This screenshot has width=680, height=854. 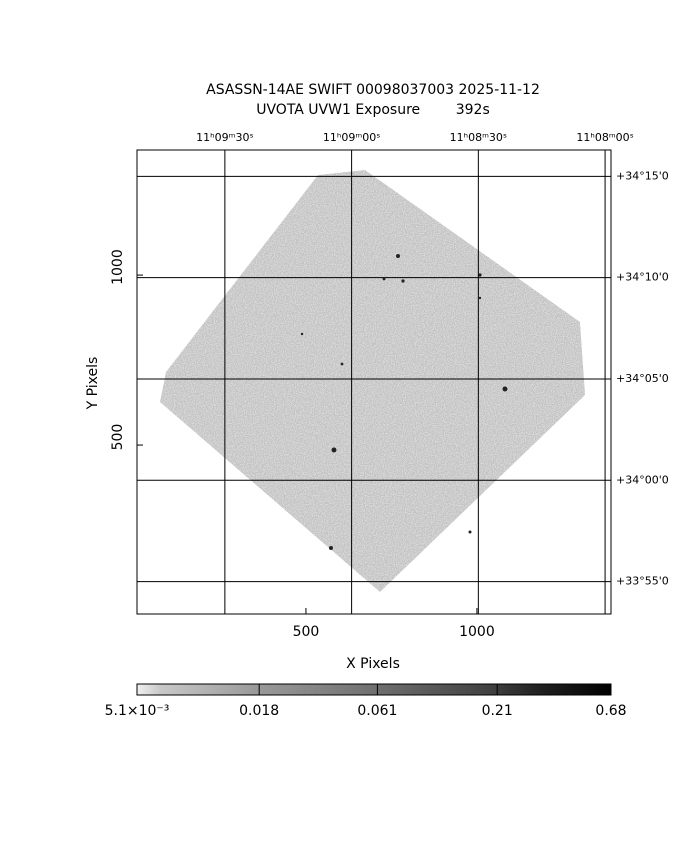 What do you see at coordinates (497, 711) in the screenshot?
I see `colorbar-tick-label: 0.21` at bounding box center [497, 711].